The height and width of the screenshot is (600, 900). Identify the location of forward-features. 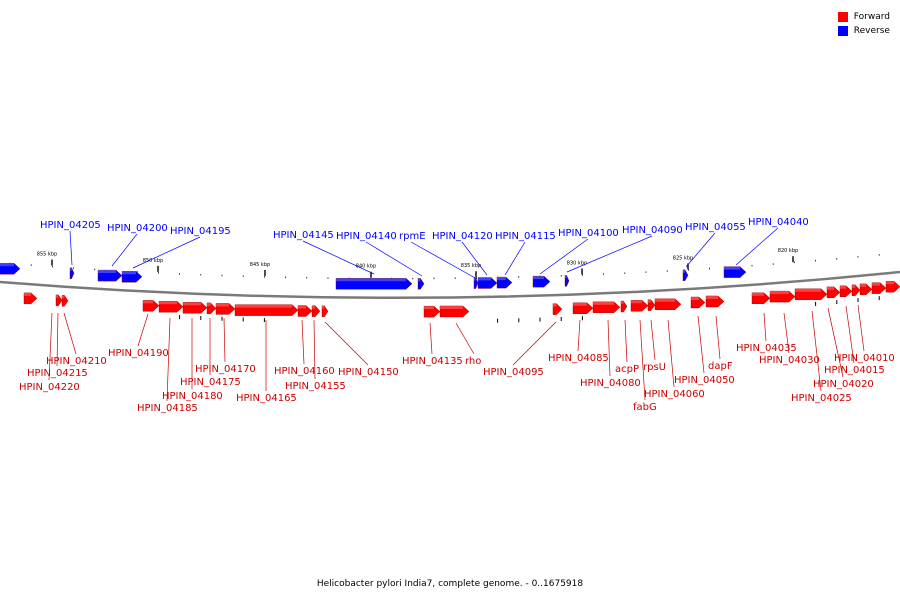
(461, 299).